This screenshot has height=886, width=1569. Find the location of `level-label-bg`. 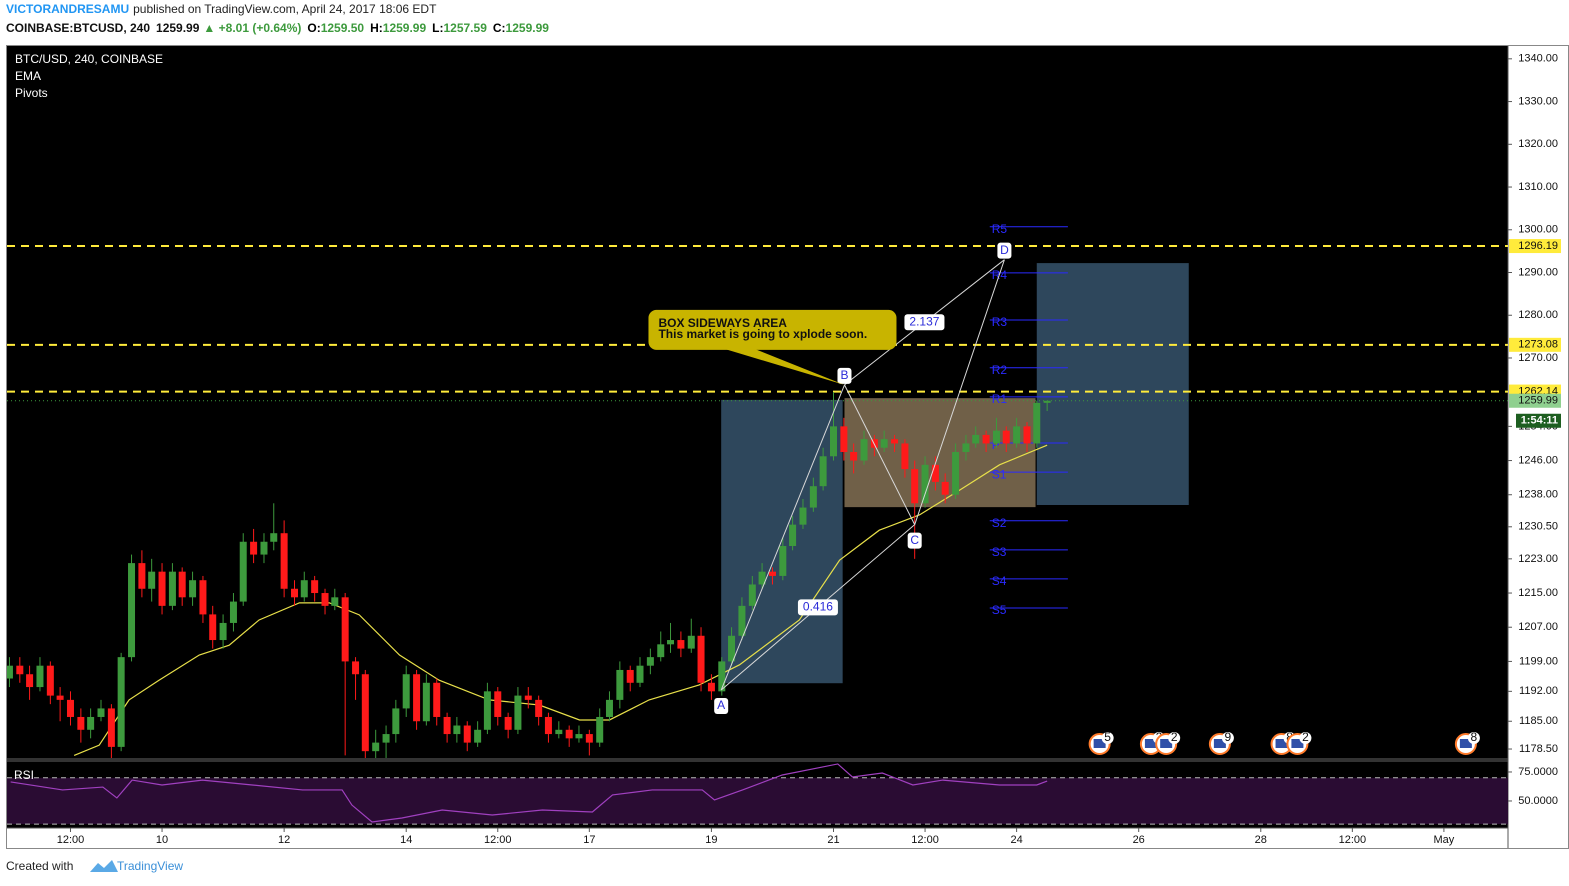

level-label-bg is located at coordinates (1535, 246).